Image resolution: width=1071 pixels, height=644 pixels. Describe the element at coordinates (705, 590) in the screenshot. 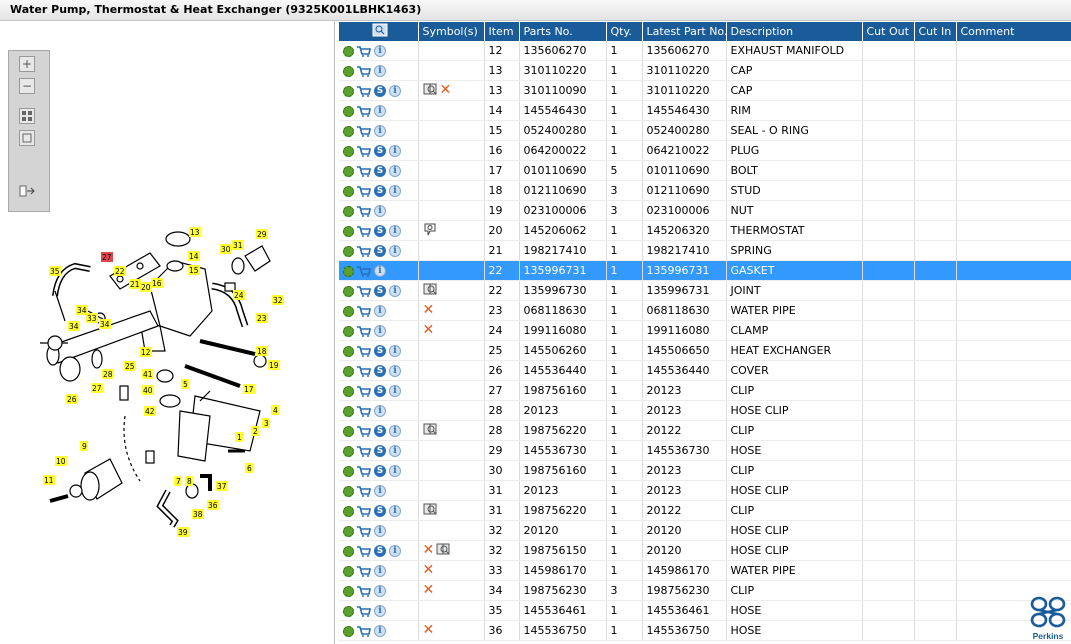

I see `table-row: i ✕ 34 198756230 3 198756230 CLIP` at that location.